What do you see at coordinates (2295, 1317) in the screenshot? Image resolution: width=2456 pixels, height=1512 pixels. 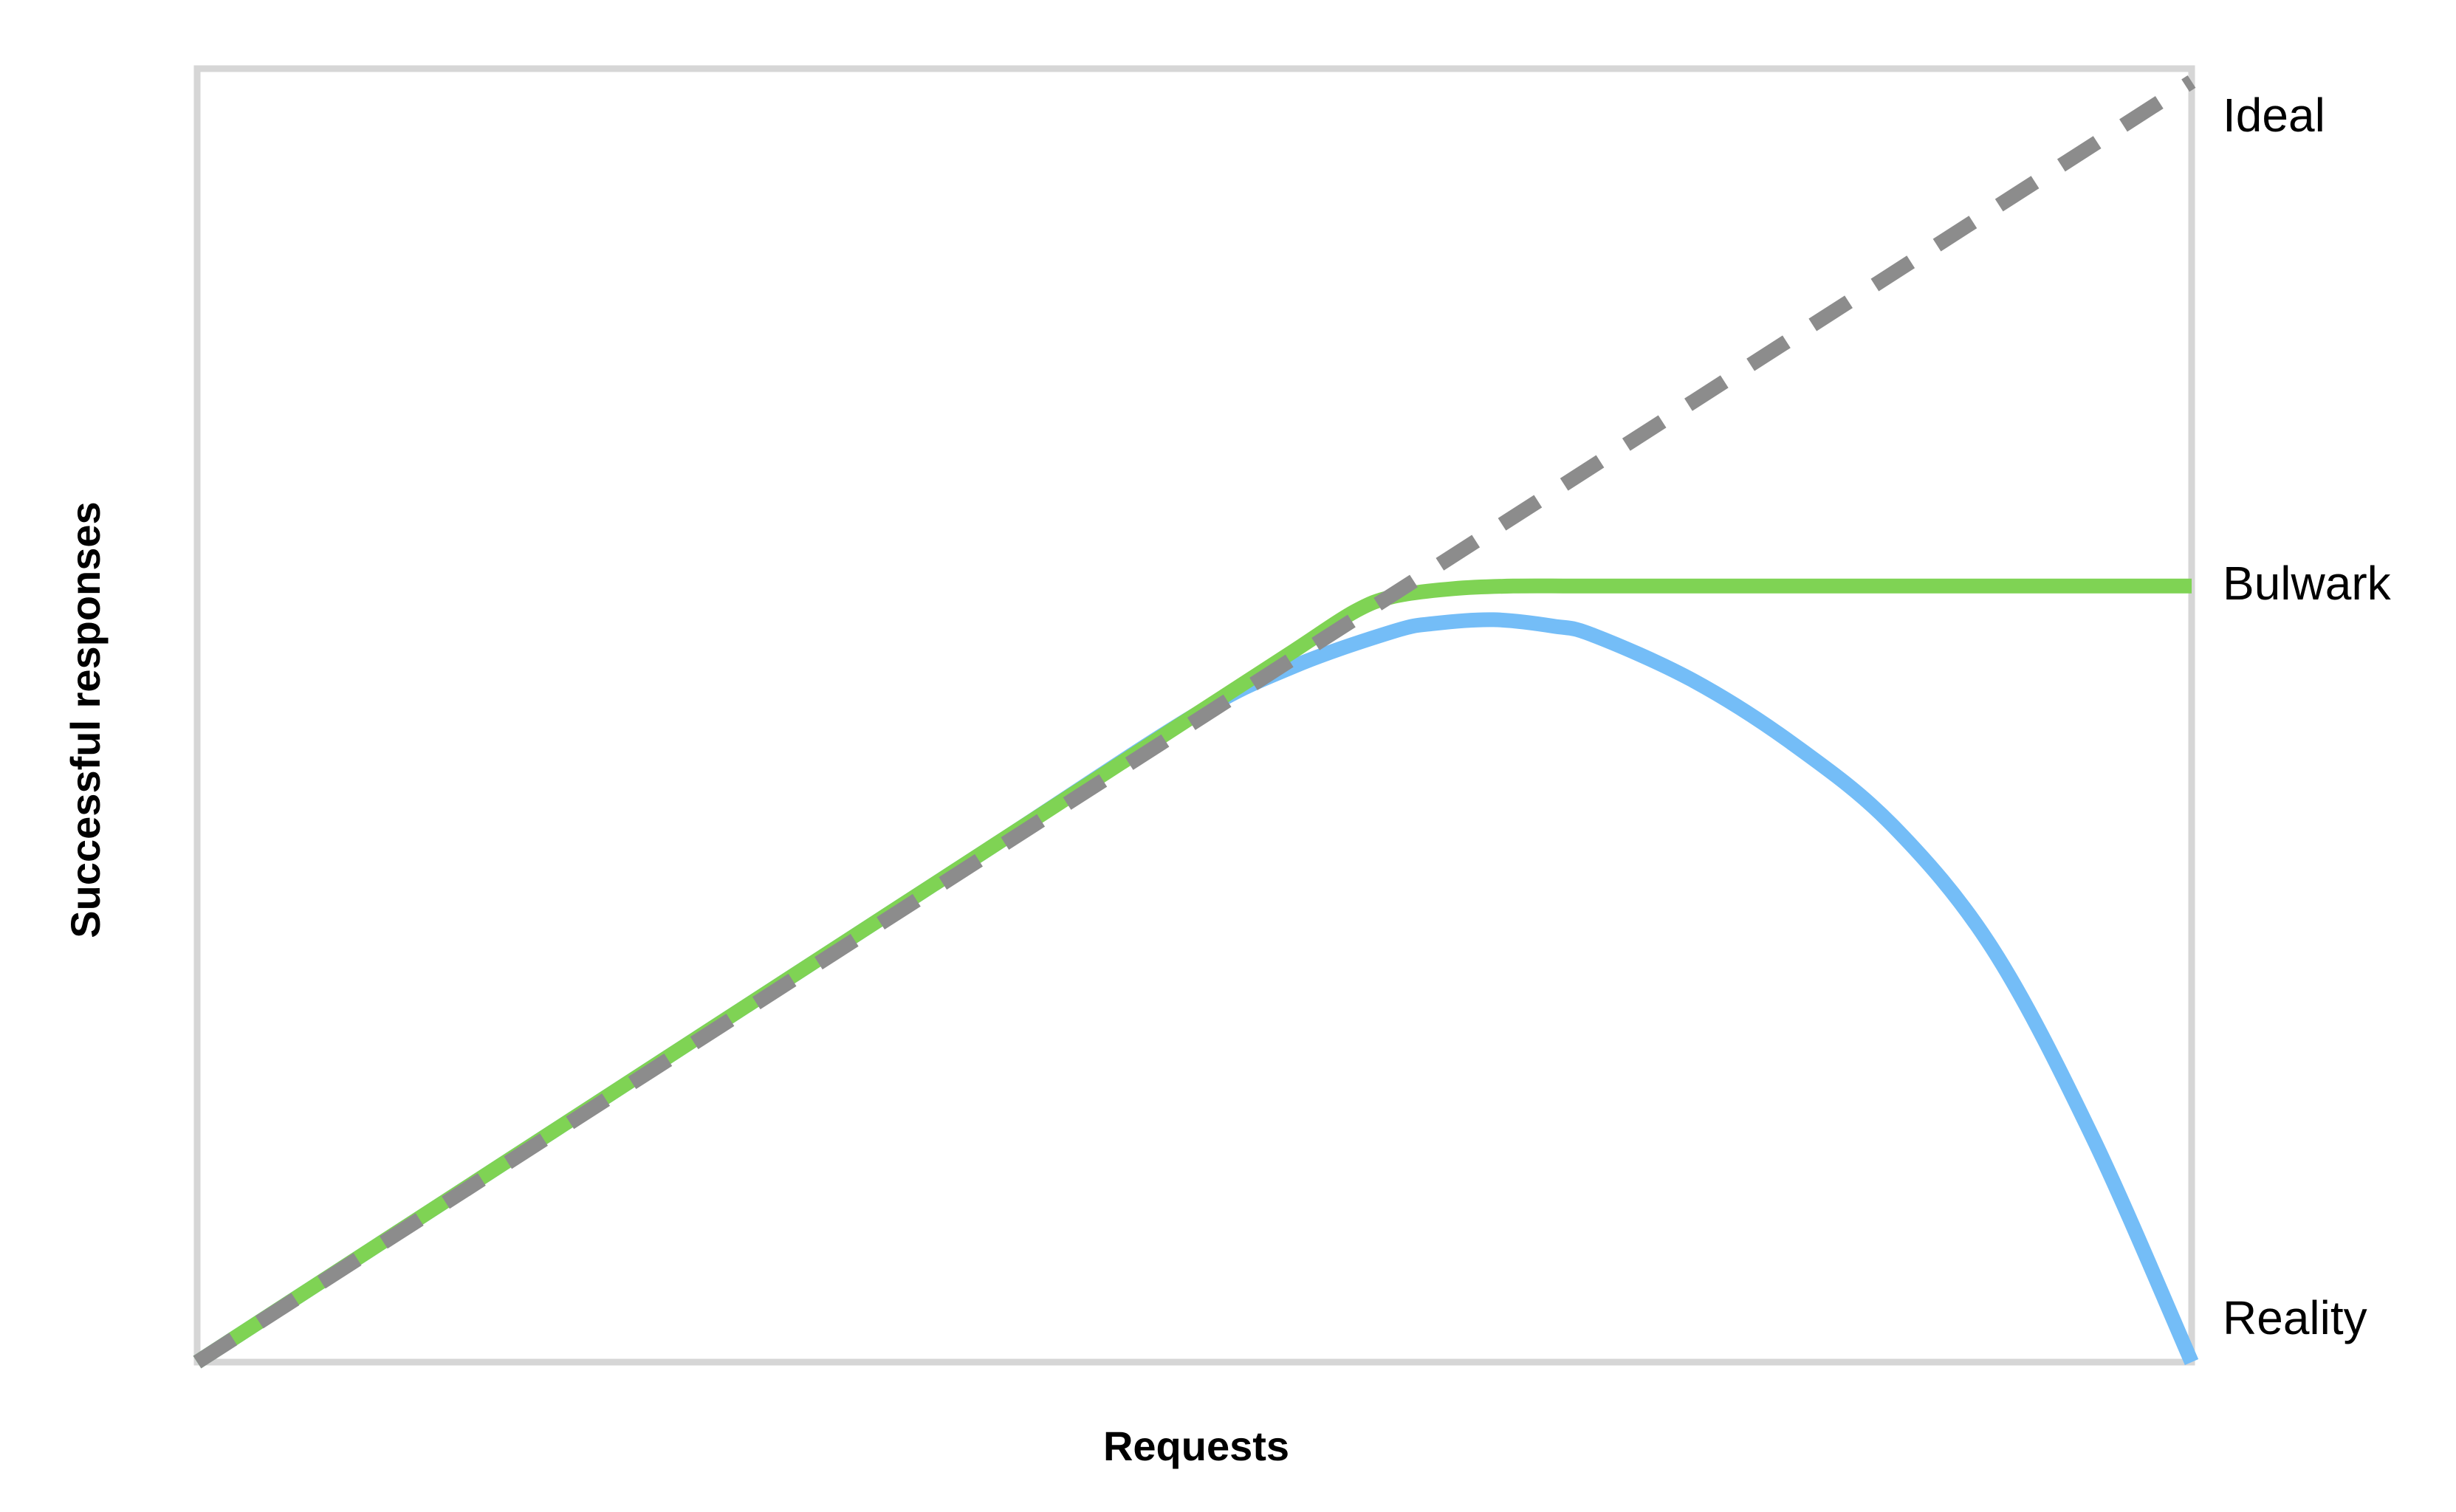 I see `series-label-reality: Reality` at bounding box center [2295, 1317].